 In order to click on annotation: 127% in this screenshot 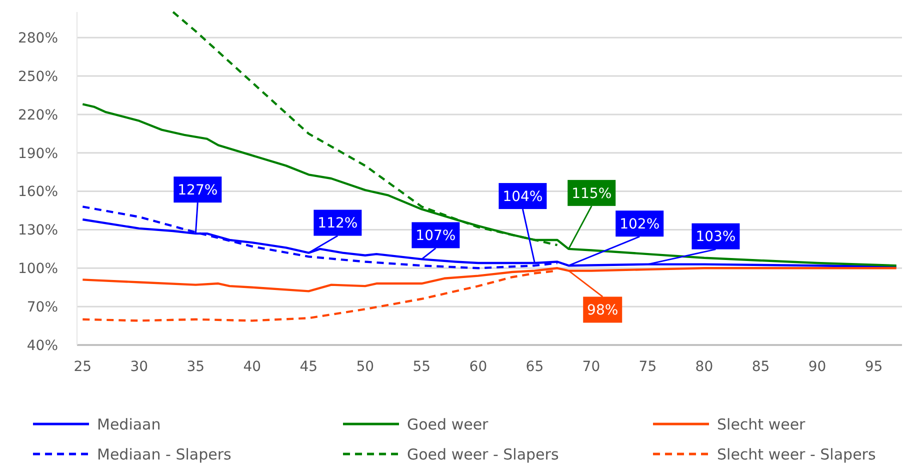, I will do `click(198, 190)`.